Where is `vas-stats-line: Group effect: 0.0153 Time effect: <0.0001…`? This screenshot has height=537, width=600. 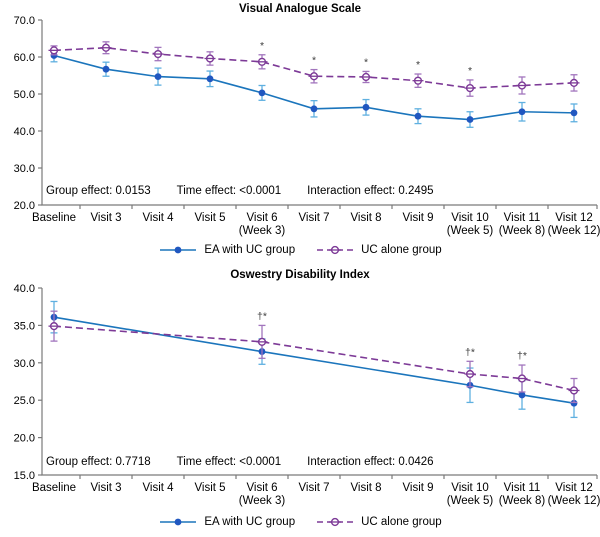
vas-stats-line: Group effect: 0.0153 Time effect: <0.0001… is located at coordinates (240, 191).